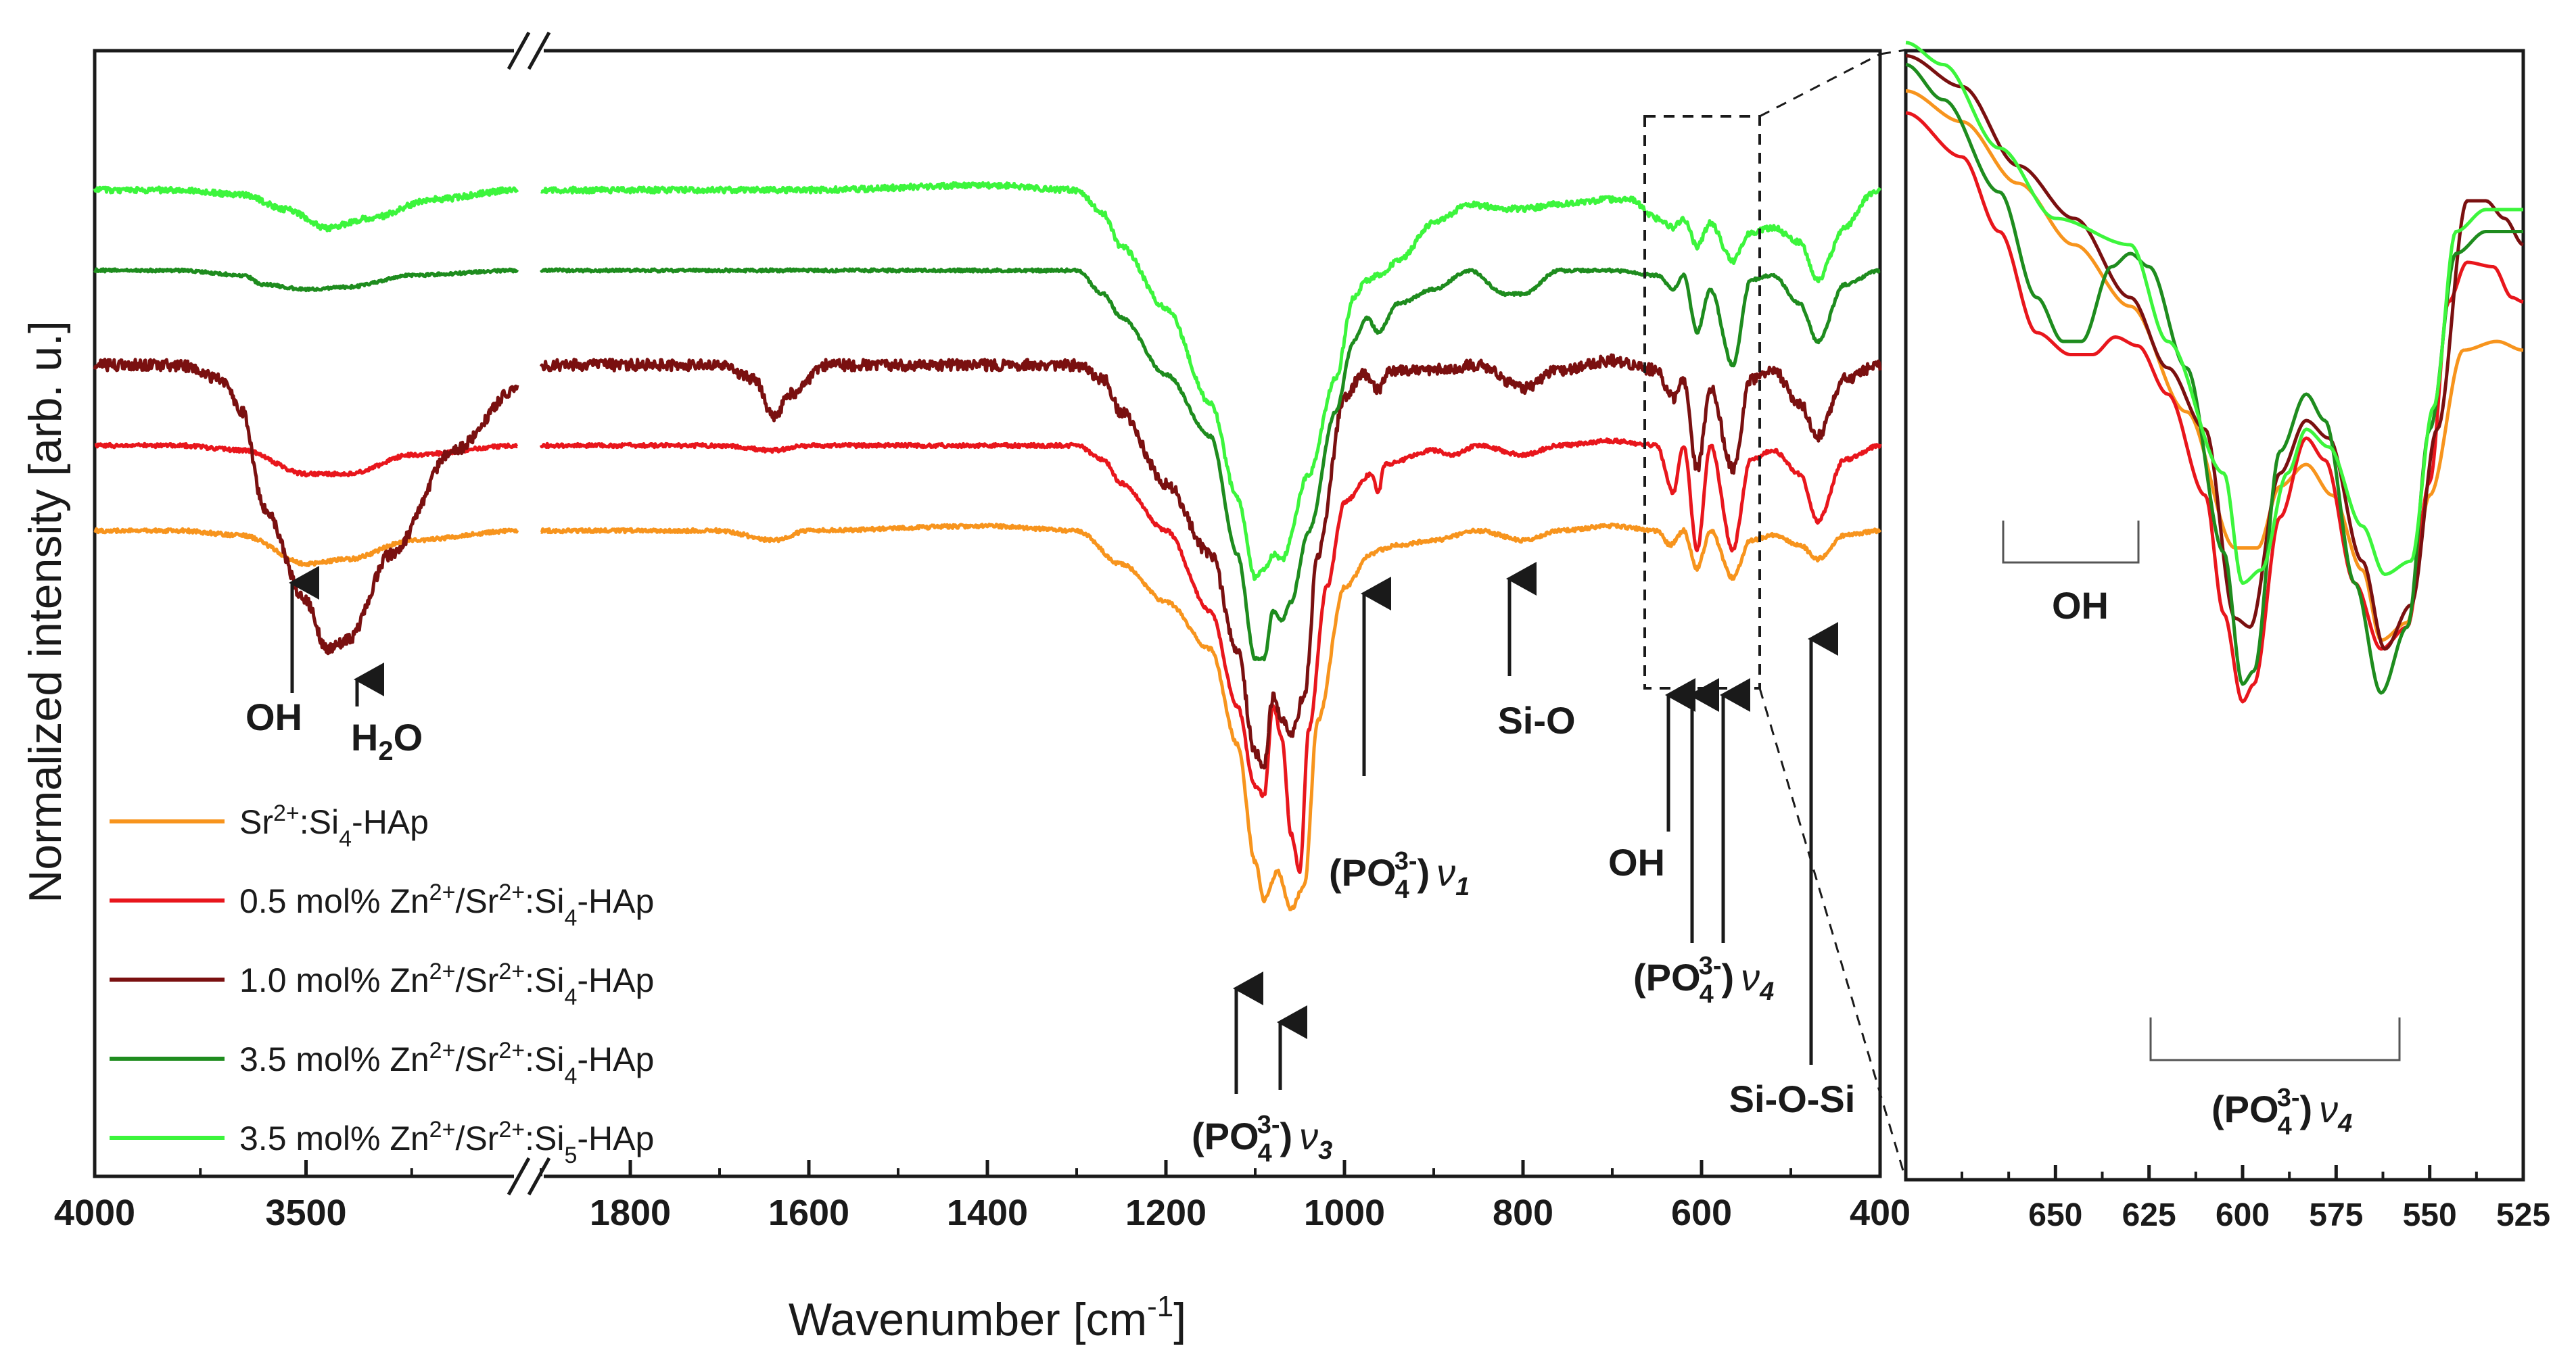  What do you see at coordinates (334, 826) in the screenshot?
I see `legend-label-1: Sr2+:Si4-HAp` at bounding box center [334, 826].